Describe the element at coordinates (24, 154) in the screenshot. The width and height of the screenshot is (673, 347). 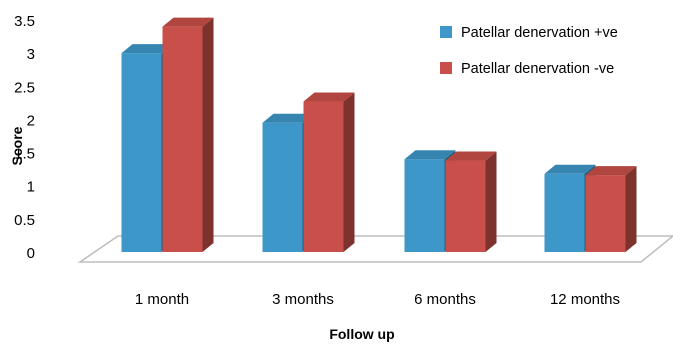
I see `y-tick-label: 1.5` at that location.